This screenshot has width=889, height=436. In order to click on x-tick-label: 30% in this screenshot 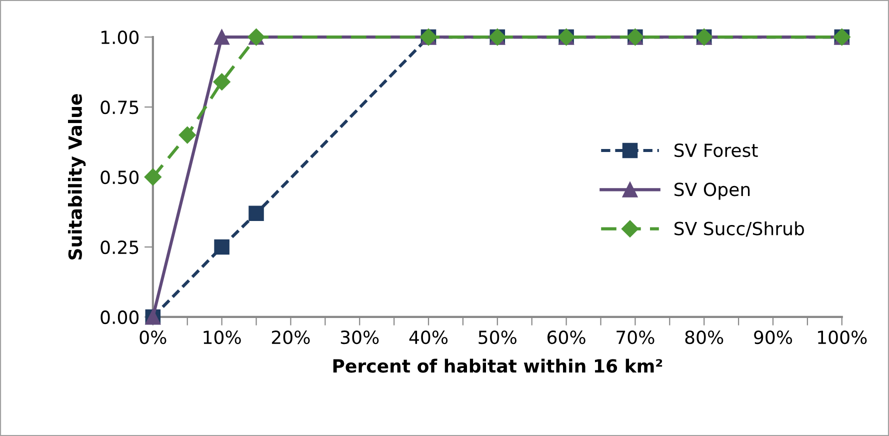, I will do `click(359, 337)`.